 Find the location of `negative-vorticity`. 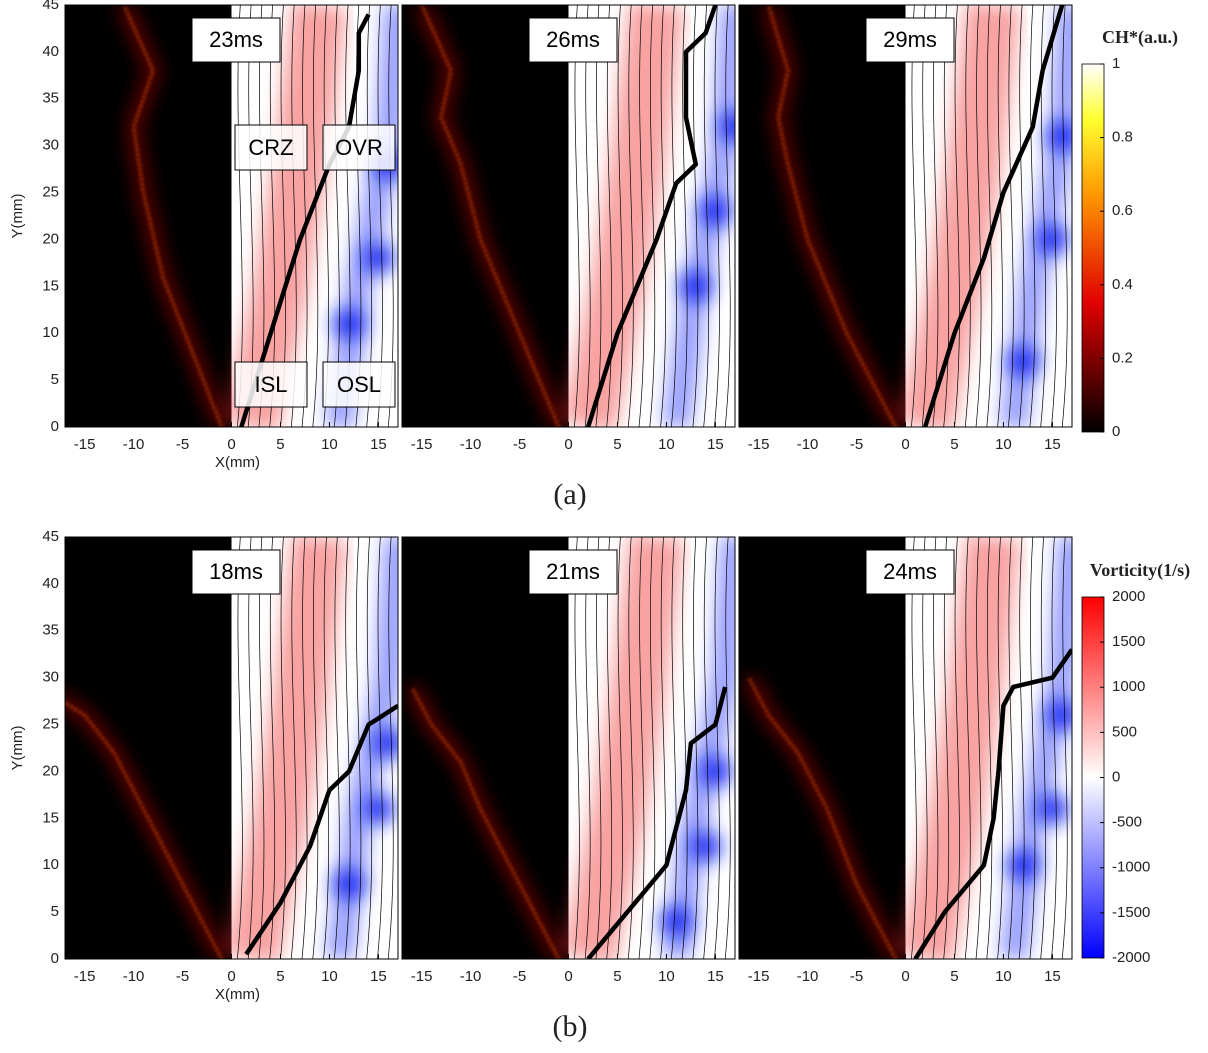

negative-vorticity is located at coordinates (698, 748).